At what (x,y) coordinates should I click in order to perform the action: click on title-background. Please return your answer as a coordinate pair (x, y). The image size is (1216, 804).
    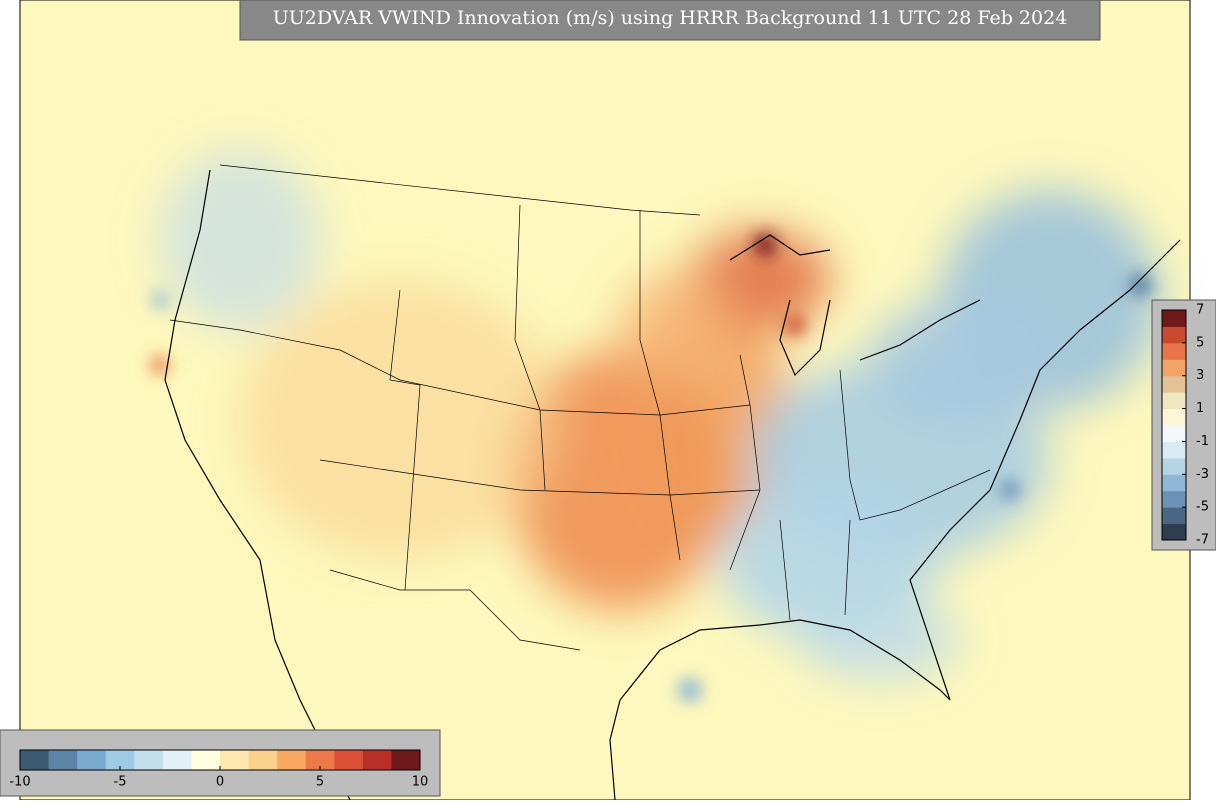
    Looking at the image, I should click on (670, 20).